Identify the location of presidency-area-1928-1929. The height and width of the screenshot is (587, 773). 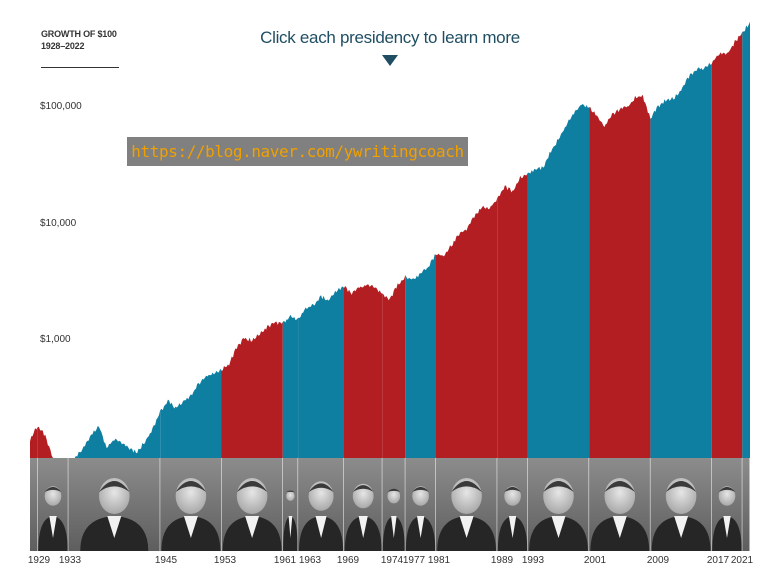
(34, 442).